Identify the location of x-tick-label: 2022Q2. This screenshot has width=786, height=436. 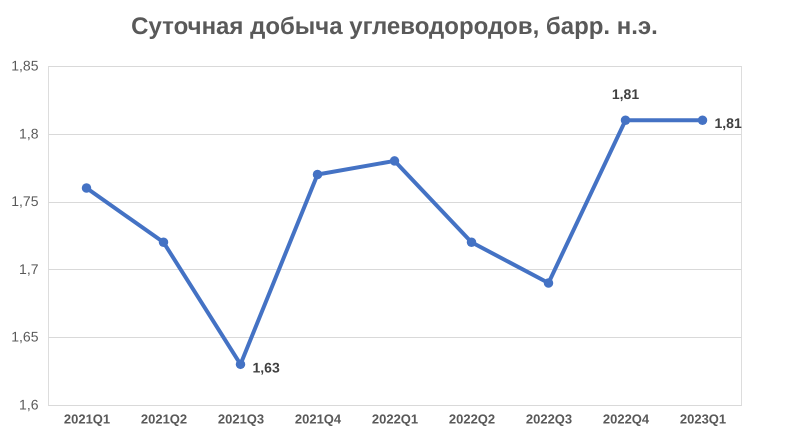
(472, 419).